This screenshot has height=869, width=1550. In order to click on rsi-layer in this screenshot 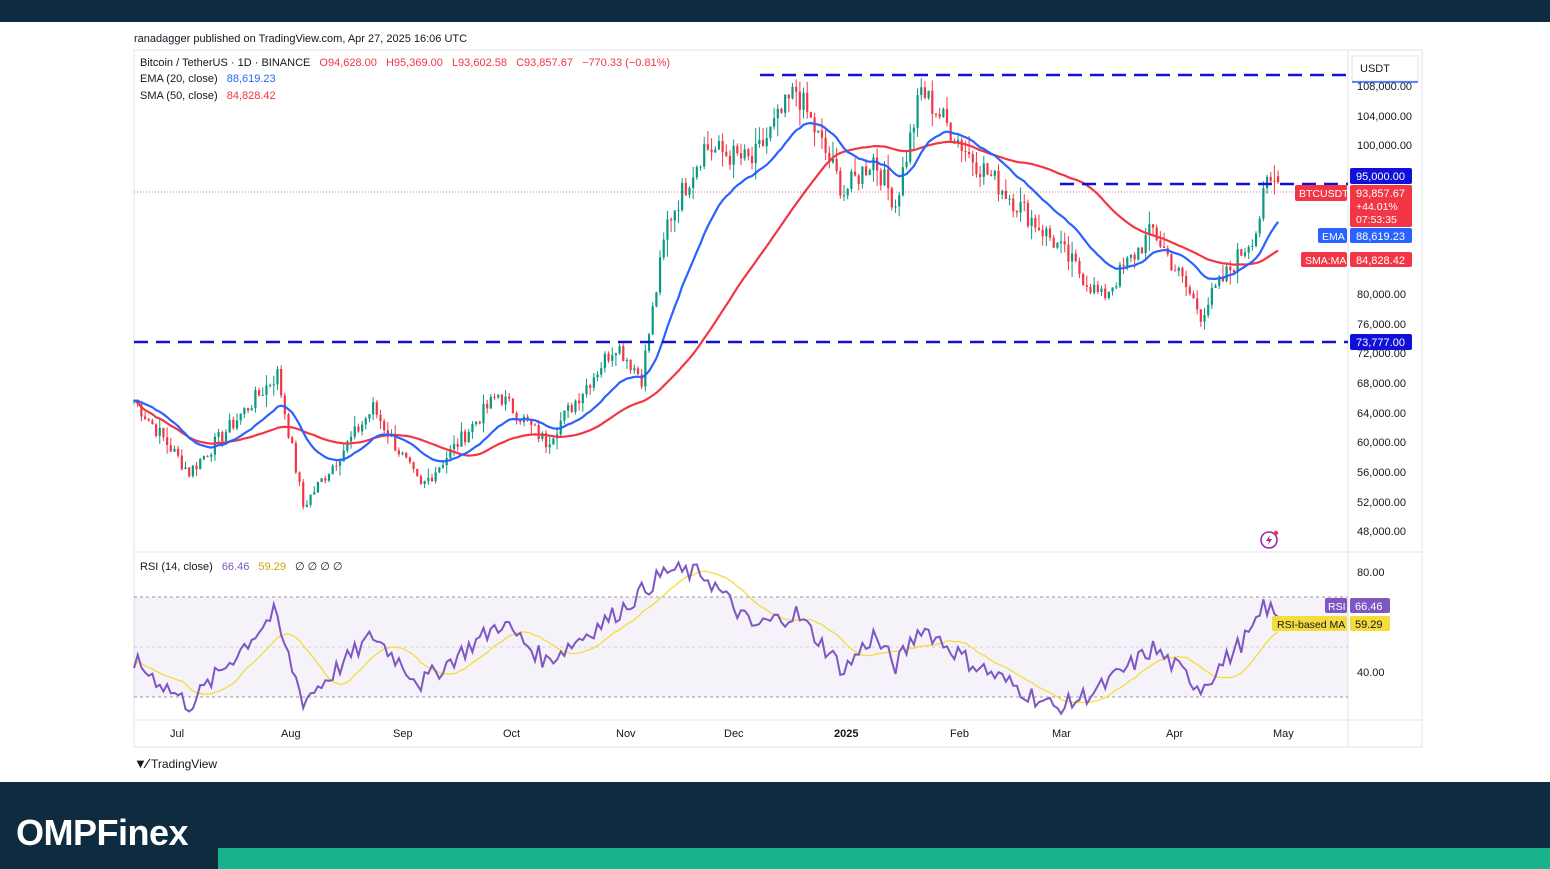, I will do `click(706, 638)`.